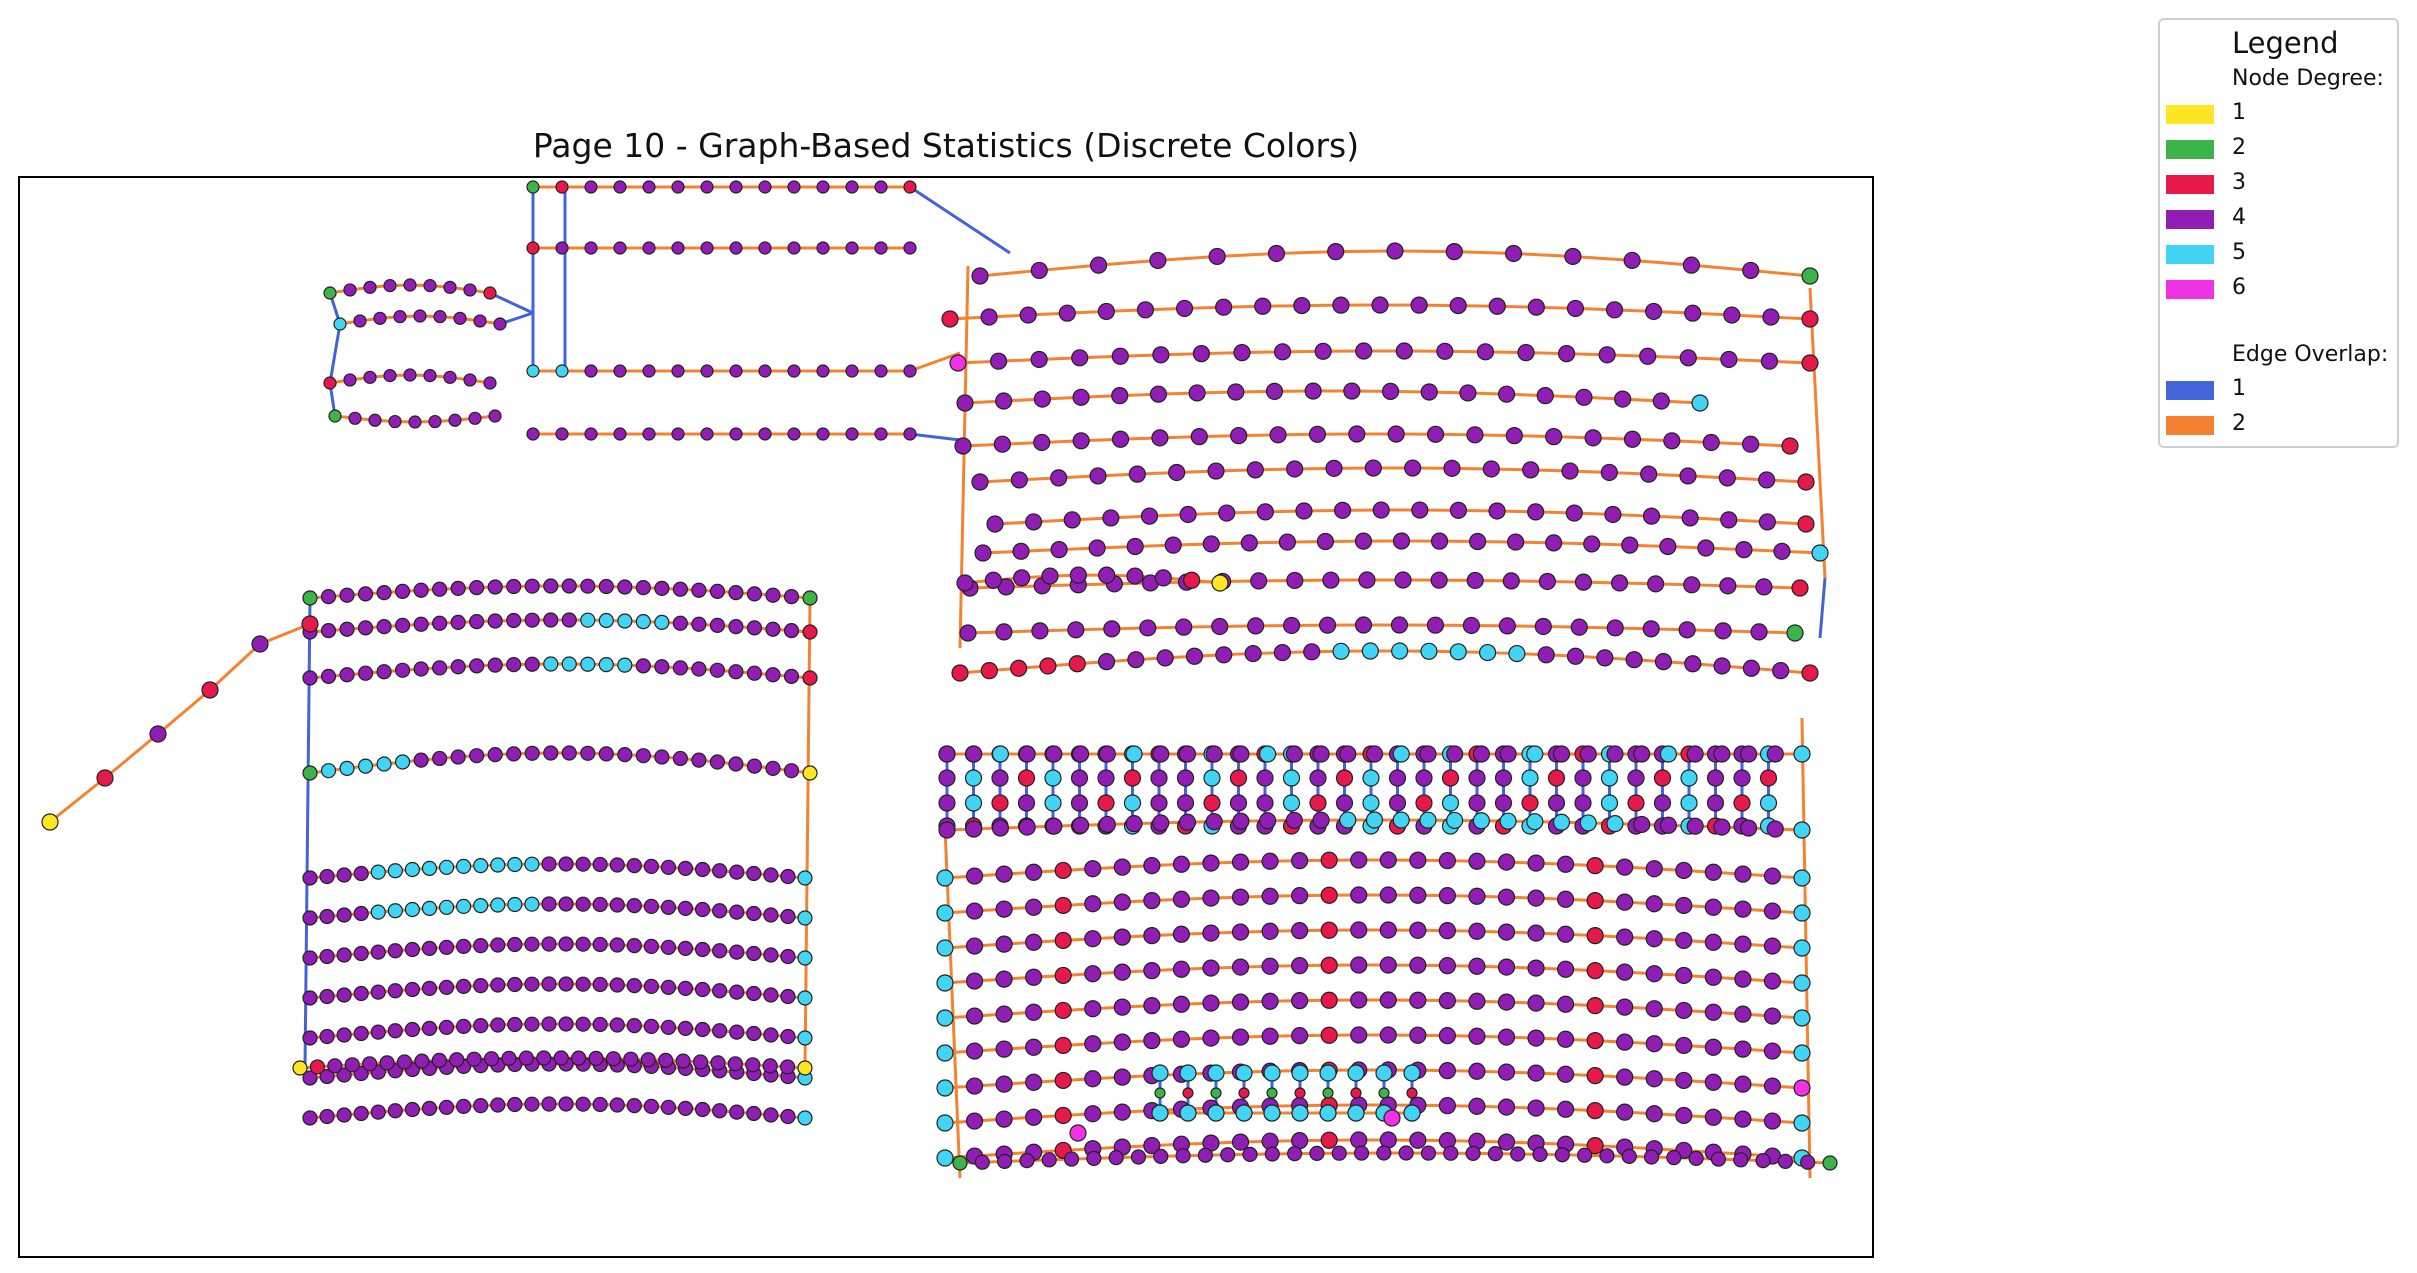 This screenshot has width=2417, height=1273. I want to click on legend-label: 2, so click(2239, 147).